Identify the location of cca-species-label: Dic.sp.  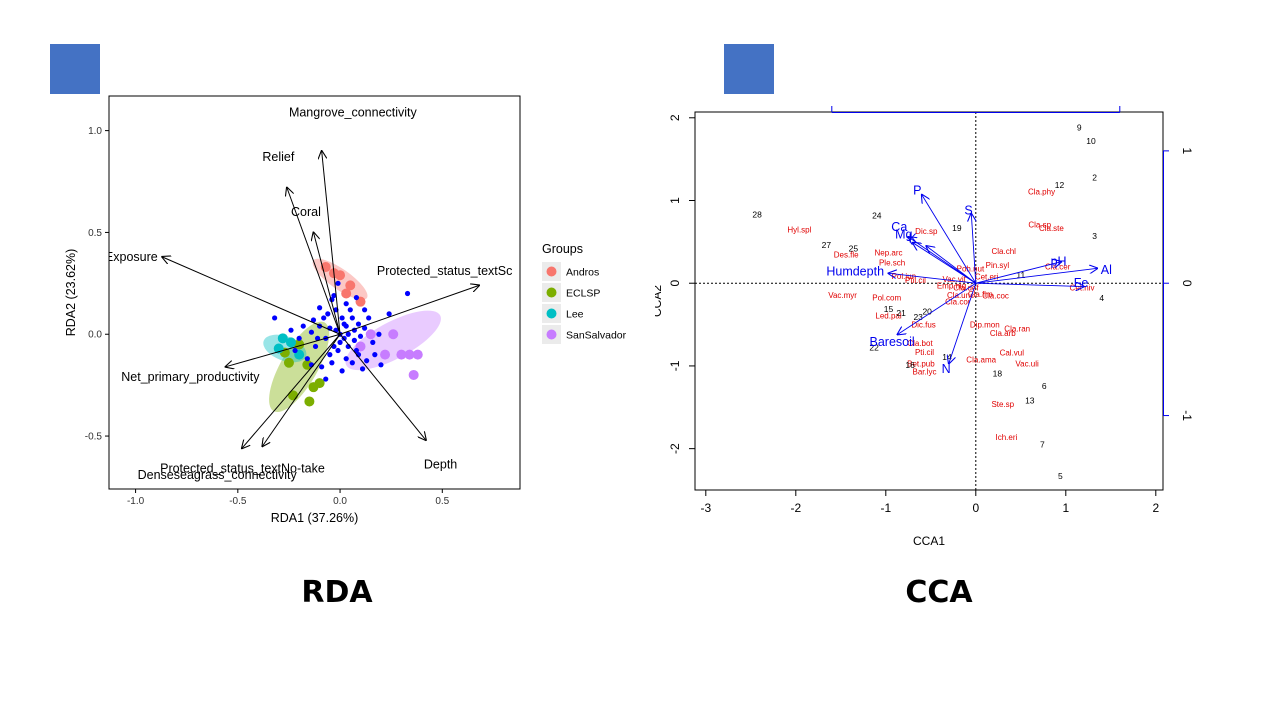
(926, 231).